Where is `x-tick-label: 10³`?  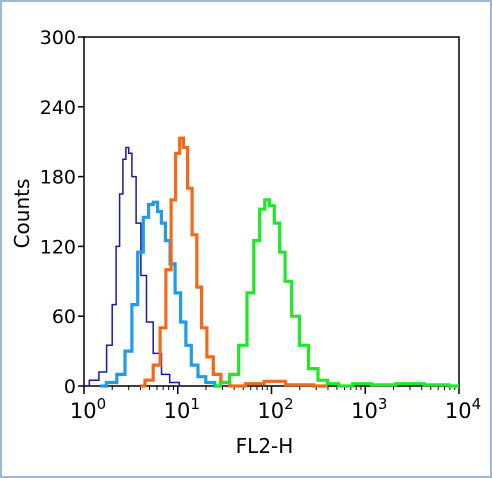
x-tick-label: 10³ is located at coordinates (369, 409).